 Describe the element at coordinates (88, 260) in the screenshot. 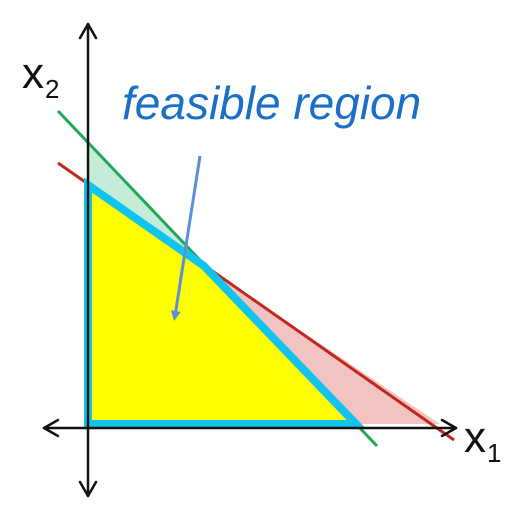

I see `x2-axis` at that location.